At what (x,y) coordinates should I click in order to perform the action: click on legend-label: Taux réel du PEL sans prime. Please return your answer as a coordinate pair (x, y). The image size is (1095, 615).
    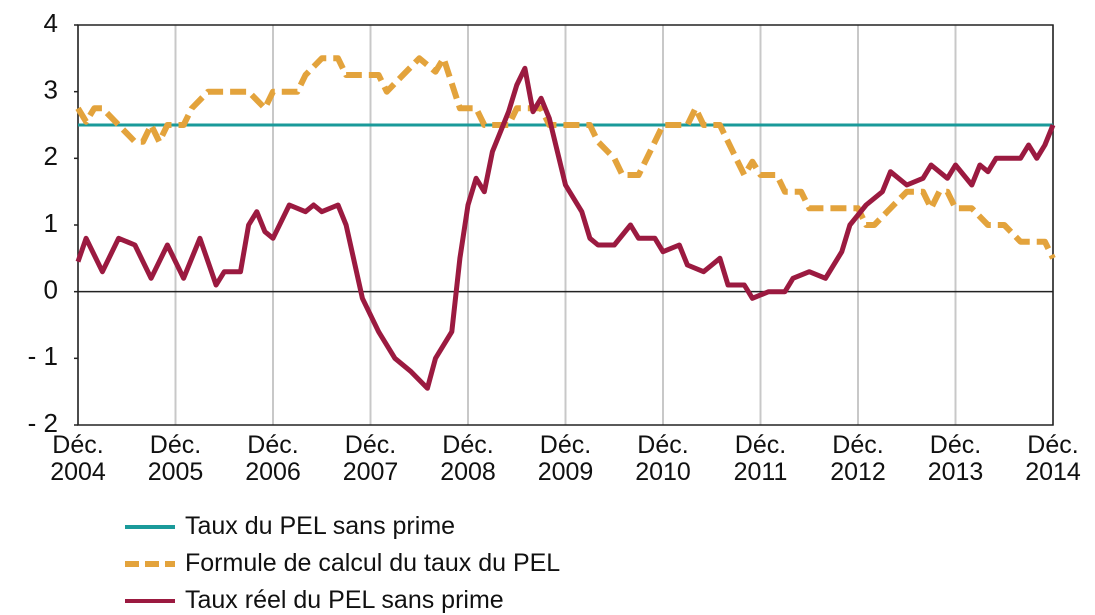
    Looking at the image, I should click on (344, 600).